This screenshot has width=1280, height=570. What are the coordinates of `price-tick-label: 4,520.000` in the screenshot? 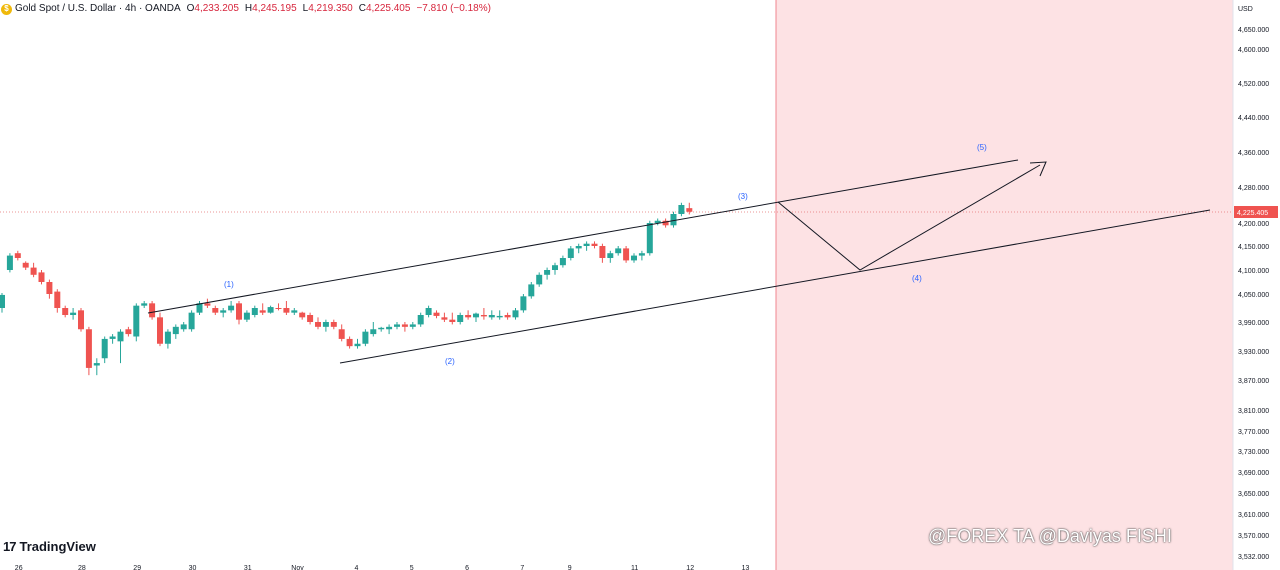 It's located at (1253, 84).